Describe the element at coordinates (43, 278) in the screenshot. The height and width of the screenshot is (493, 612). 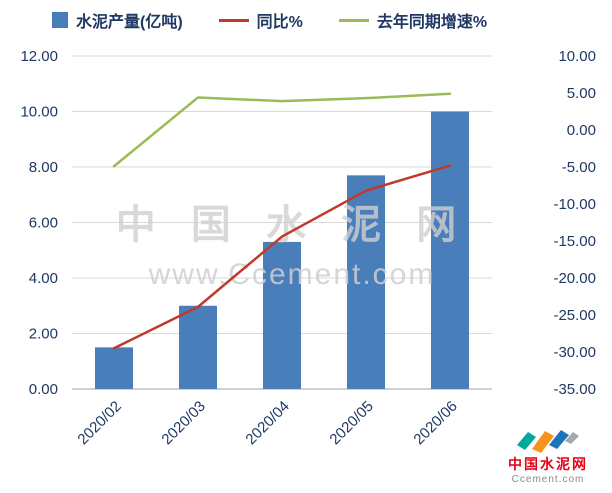
I see `left-axis-tick: 4.00` at that location.